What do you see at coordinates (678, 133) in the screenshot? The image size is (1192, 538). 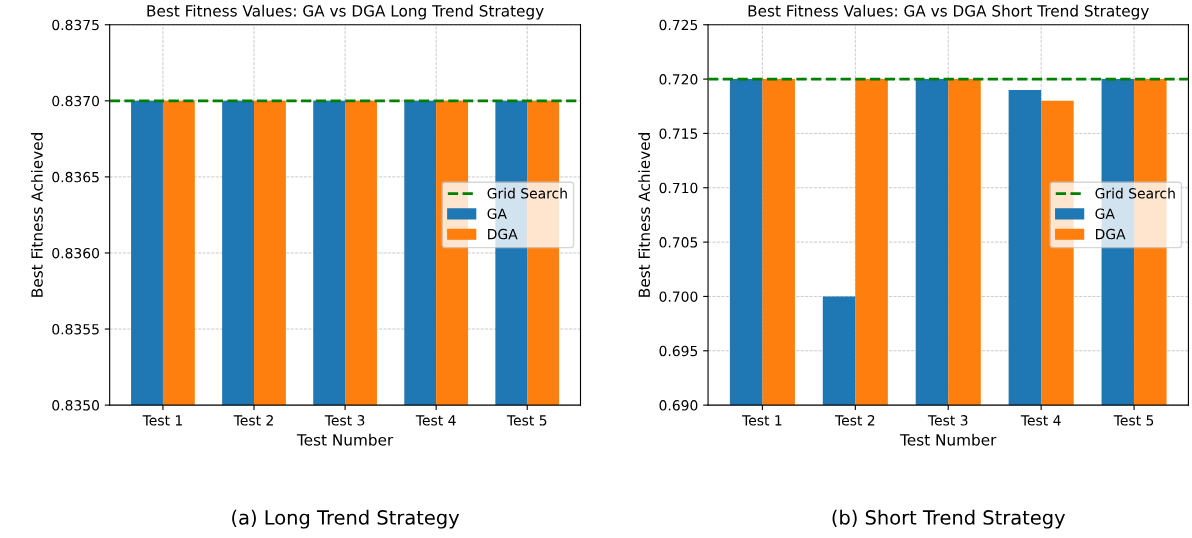 I see `y-tick-label: 0.715` at bounding box center [678, 133].